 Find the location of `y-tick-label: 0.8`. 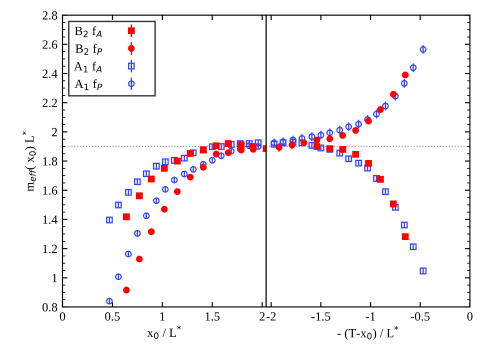

y-tick-label: 0.8 is located at coordinates (50, 307).